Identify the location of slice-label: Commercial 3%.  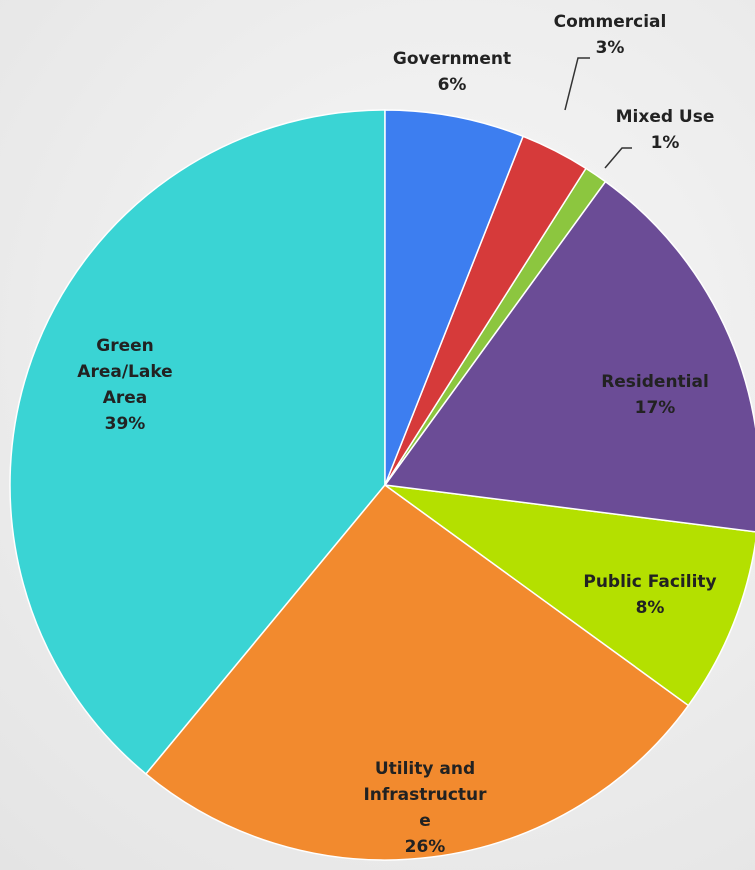
(610, 35).